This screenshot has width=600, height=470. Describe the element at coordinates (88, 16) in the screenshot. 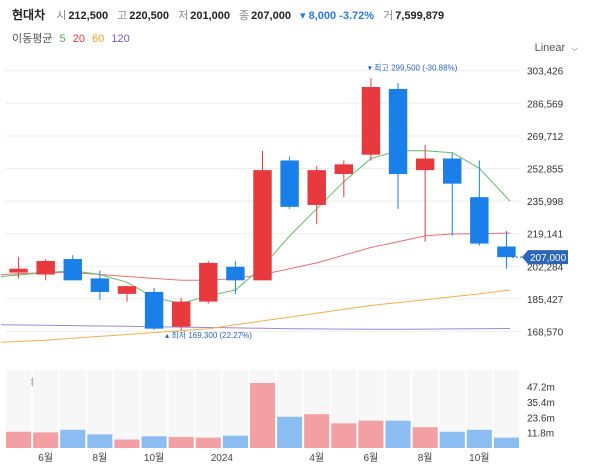

I see `open-value: 212,500` at that location.